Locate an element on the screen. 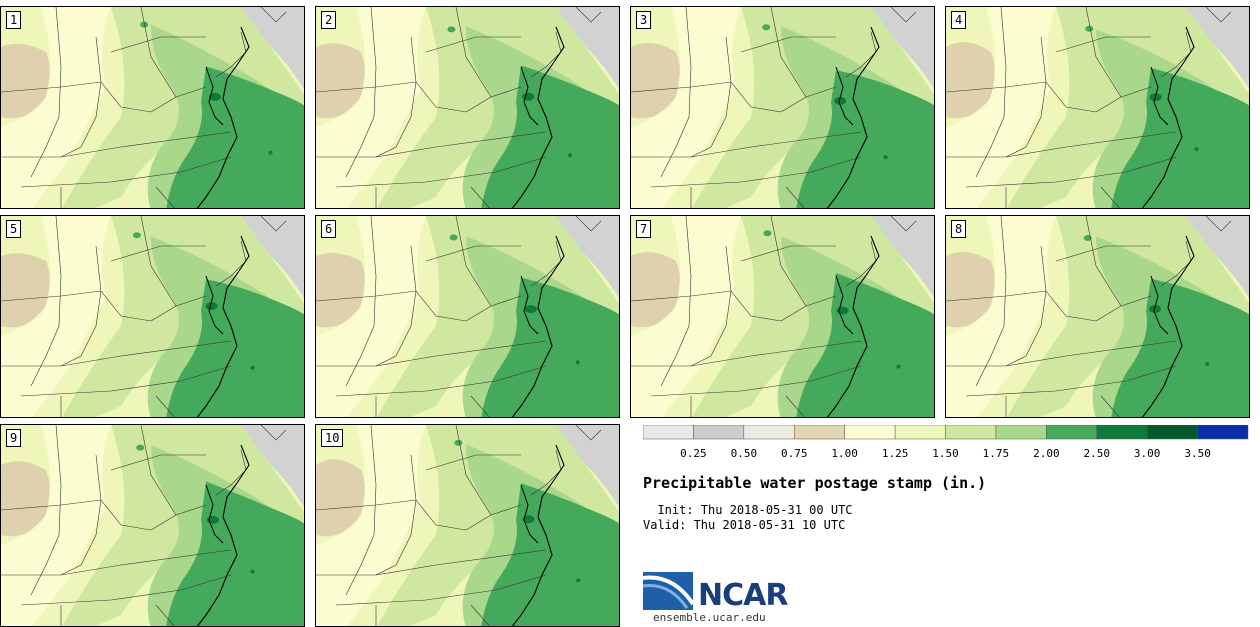 The height and width of the screenshot is (627, 1260). site-url: ensemble.ucar.edu is located at coordinates (709, 617).